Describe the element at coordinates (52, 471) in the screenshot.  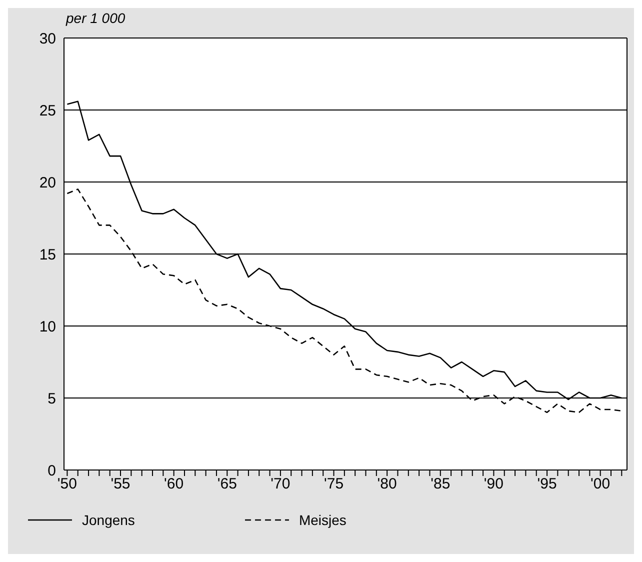
I see `y-tick-label: 0` at that location.